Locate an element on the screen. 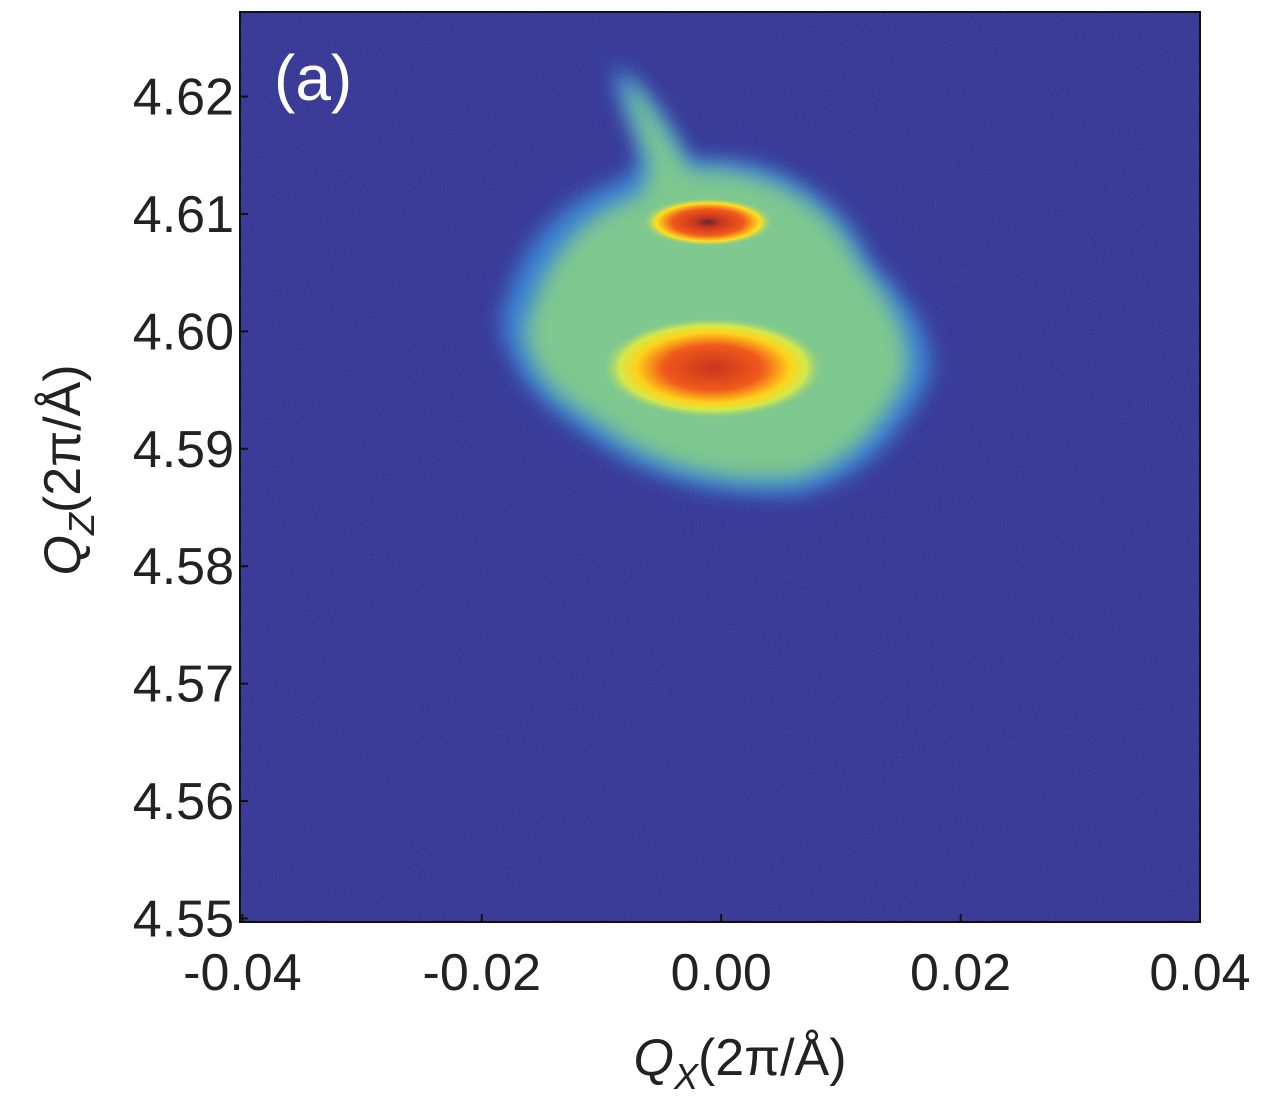 The height and width of the screenshot is (1106, 1273). y-axis-title: QZ(2π/Å) is located at coordinates (68, 469).